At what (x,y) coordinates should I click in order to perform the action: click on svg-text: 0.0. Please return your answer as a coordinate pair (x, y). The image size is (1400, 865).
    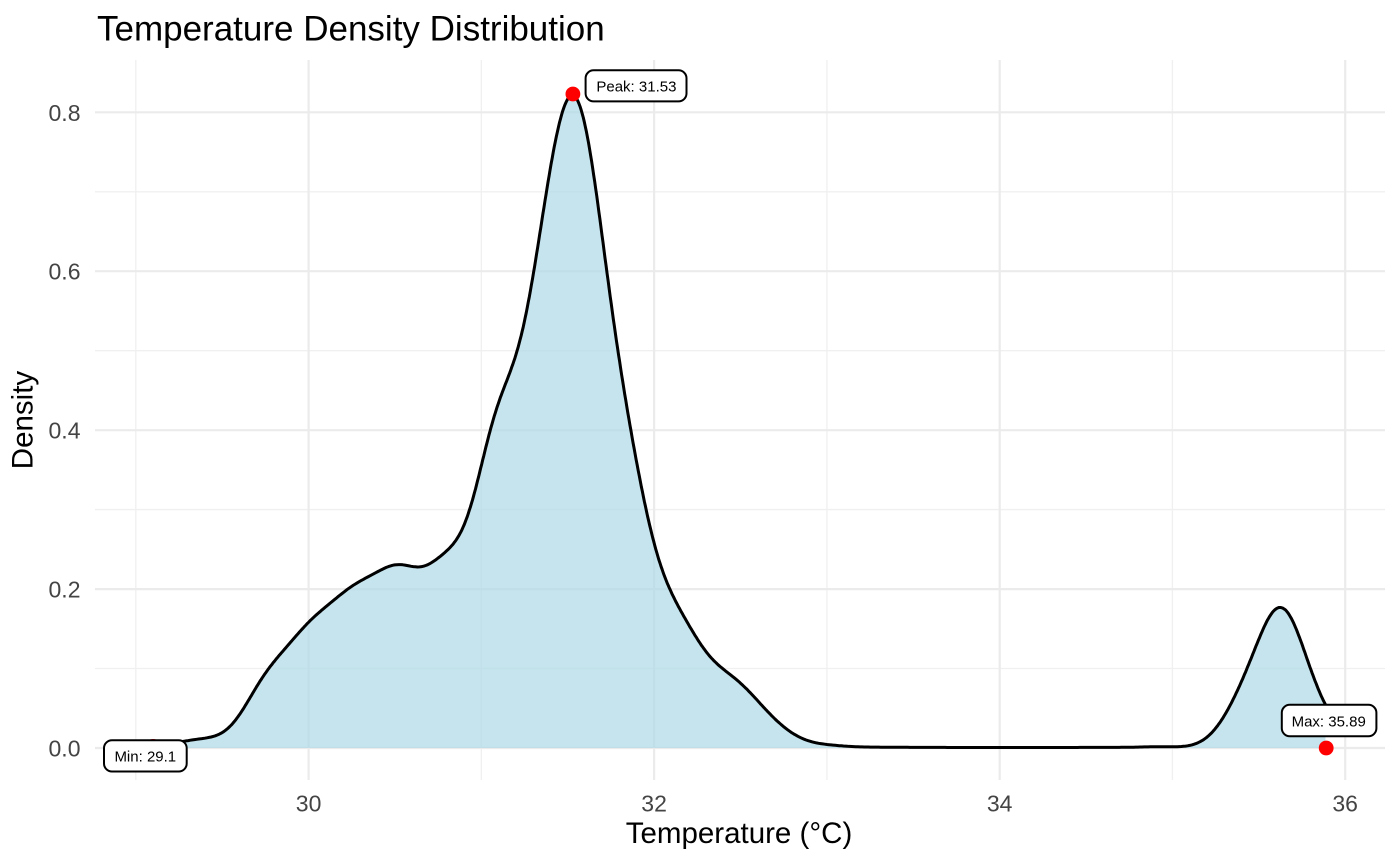
    Looking at the image, I should click on (65, 749).